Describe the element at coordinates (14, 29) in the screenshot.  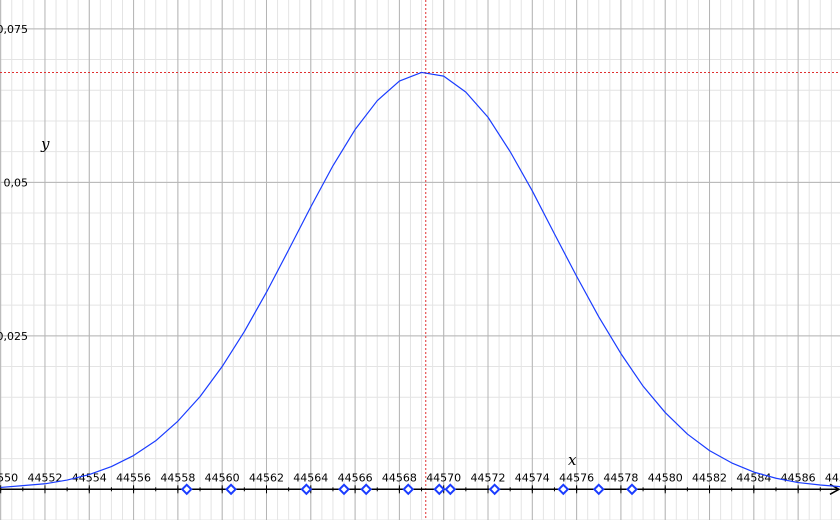
I see `y-tick-label: 0,075` at that location.